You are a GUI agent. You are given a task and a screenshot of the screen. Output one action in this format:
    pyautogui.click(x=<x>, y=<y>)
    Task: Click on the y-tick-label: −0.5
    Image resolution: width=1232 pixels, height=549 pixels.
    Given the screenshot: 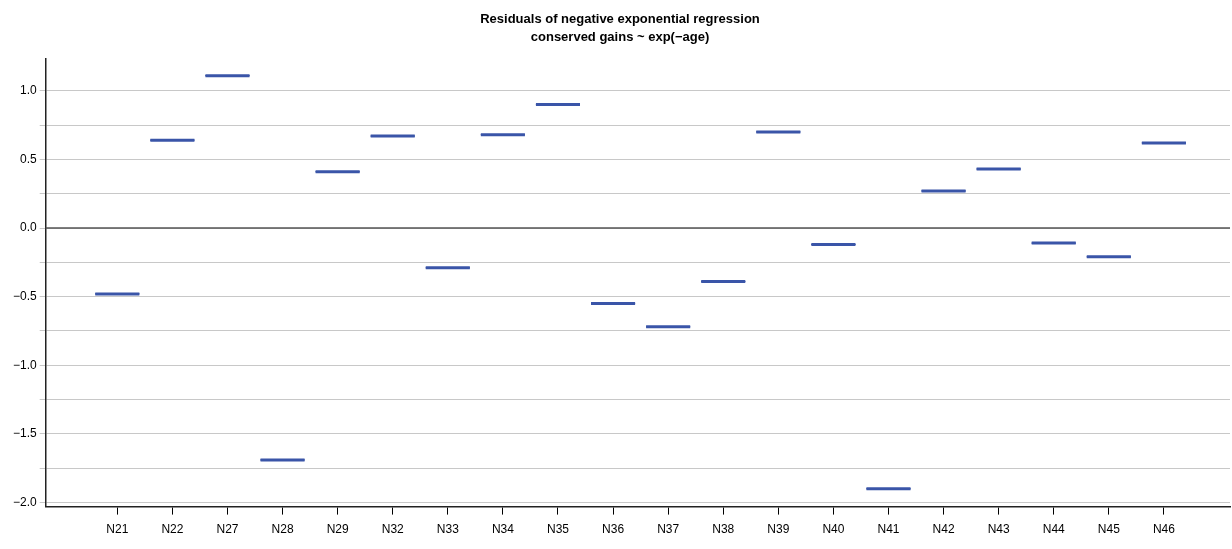 What is the action you would take?
    pyautogui.click(x=24, y=295)
    